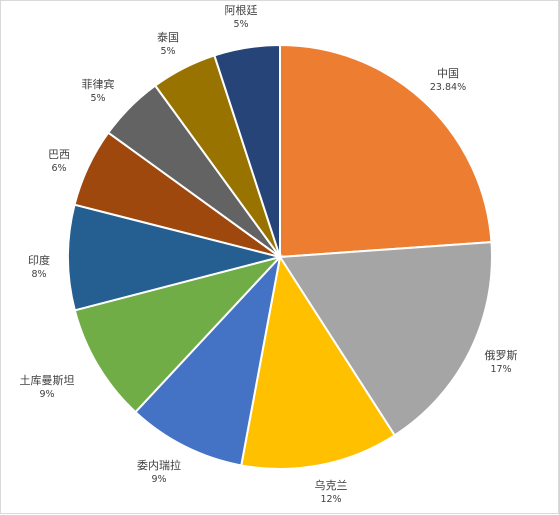  I want to click on slice-label: 委内瑞拉, so click(159, 465).